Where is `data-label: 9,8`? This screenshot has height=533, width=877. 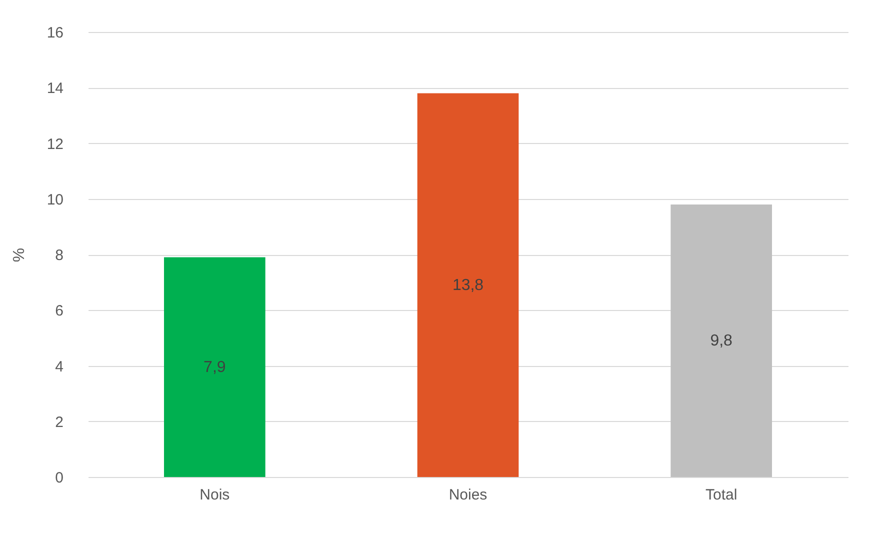
data-label: 9,8 is located at coordinates (721, 341).